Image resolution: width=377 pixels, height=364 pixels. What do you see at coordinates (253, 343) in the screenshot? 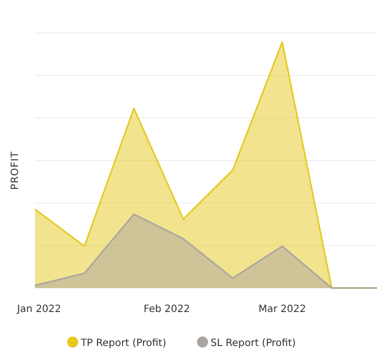
I see `legend-label: SL Report (Profit)` at bounding box center [253, 343].